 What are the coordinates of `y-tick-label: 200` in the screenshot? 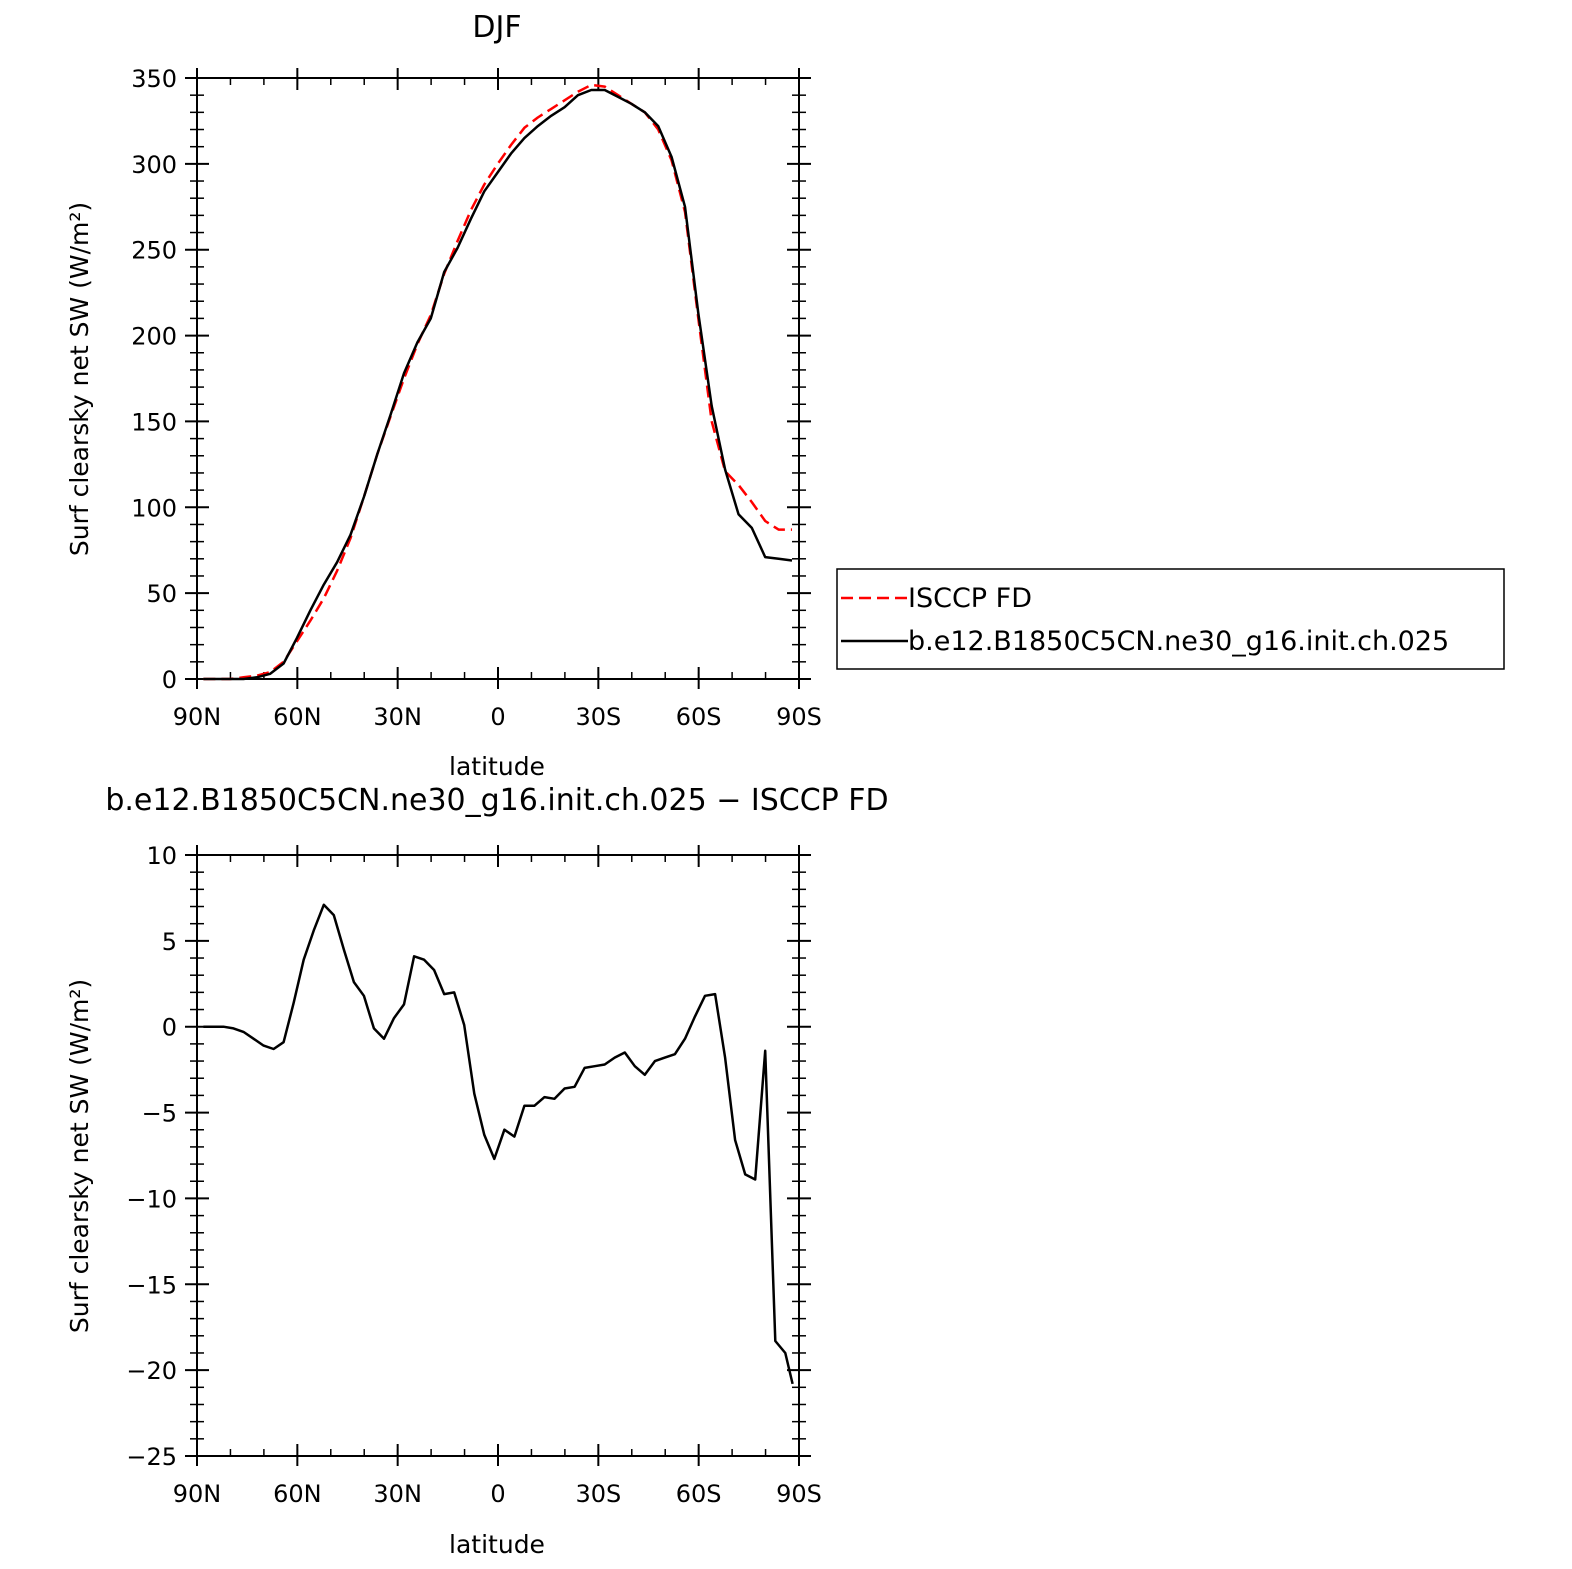 It's located at (154, 337).